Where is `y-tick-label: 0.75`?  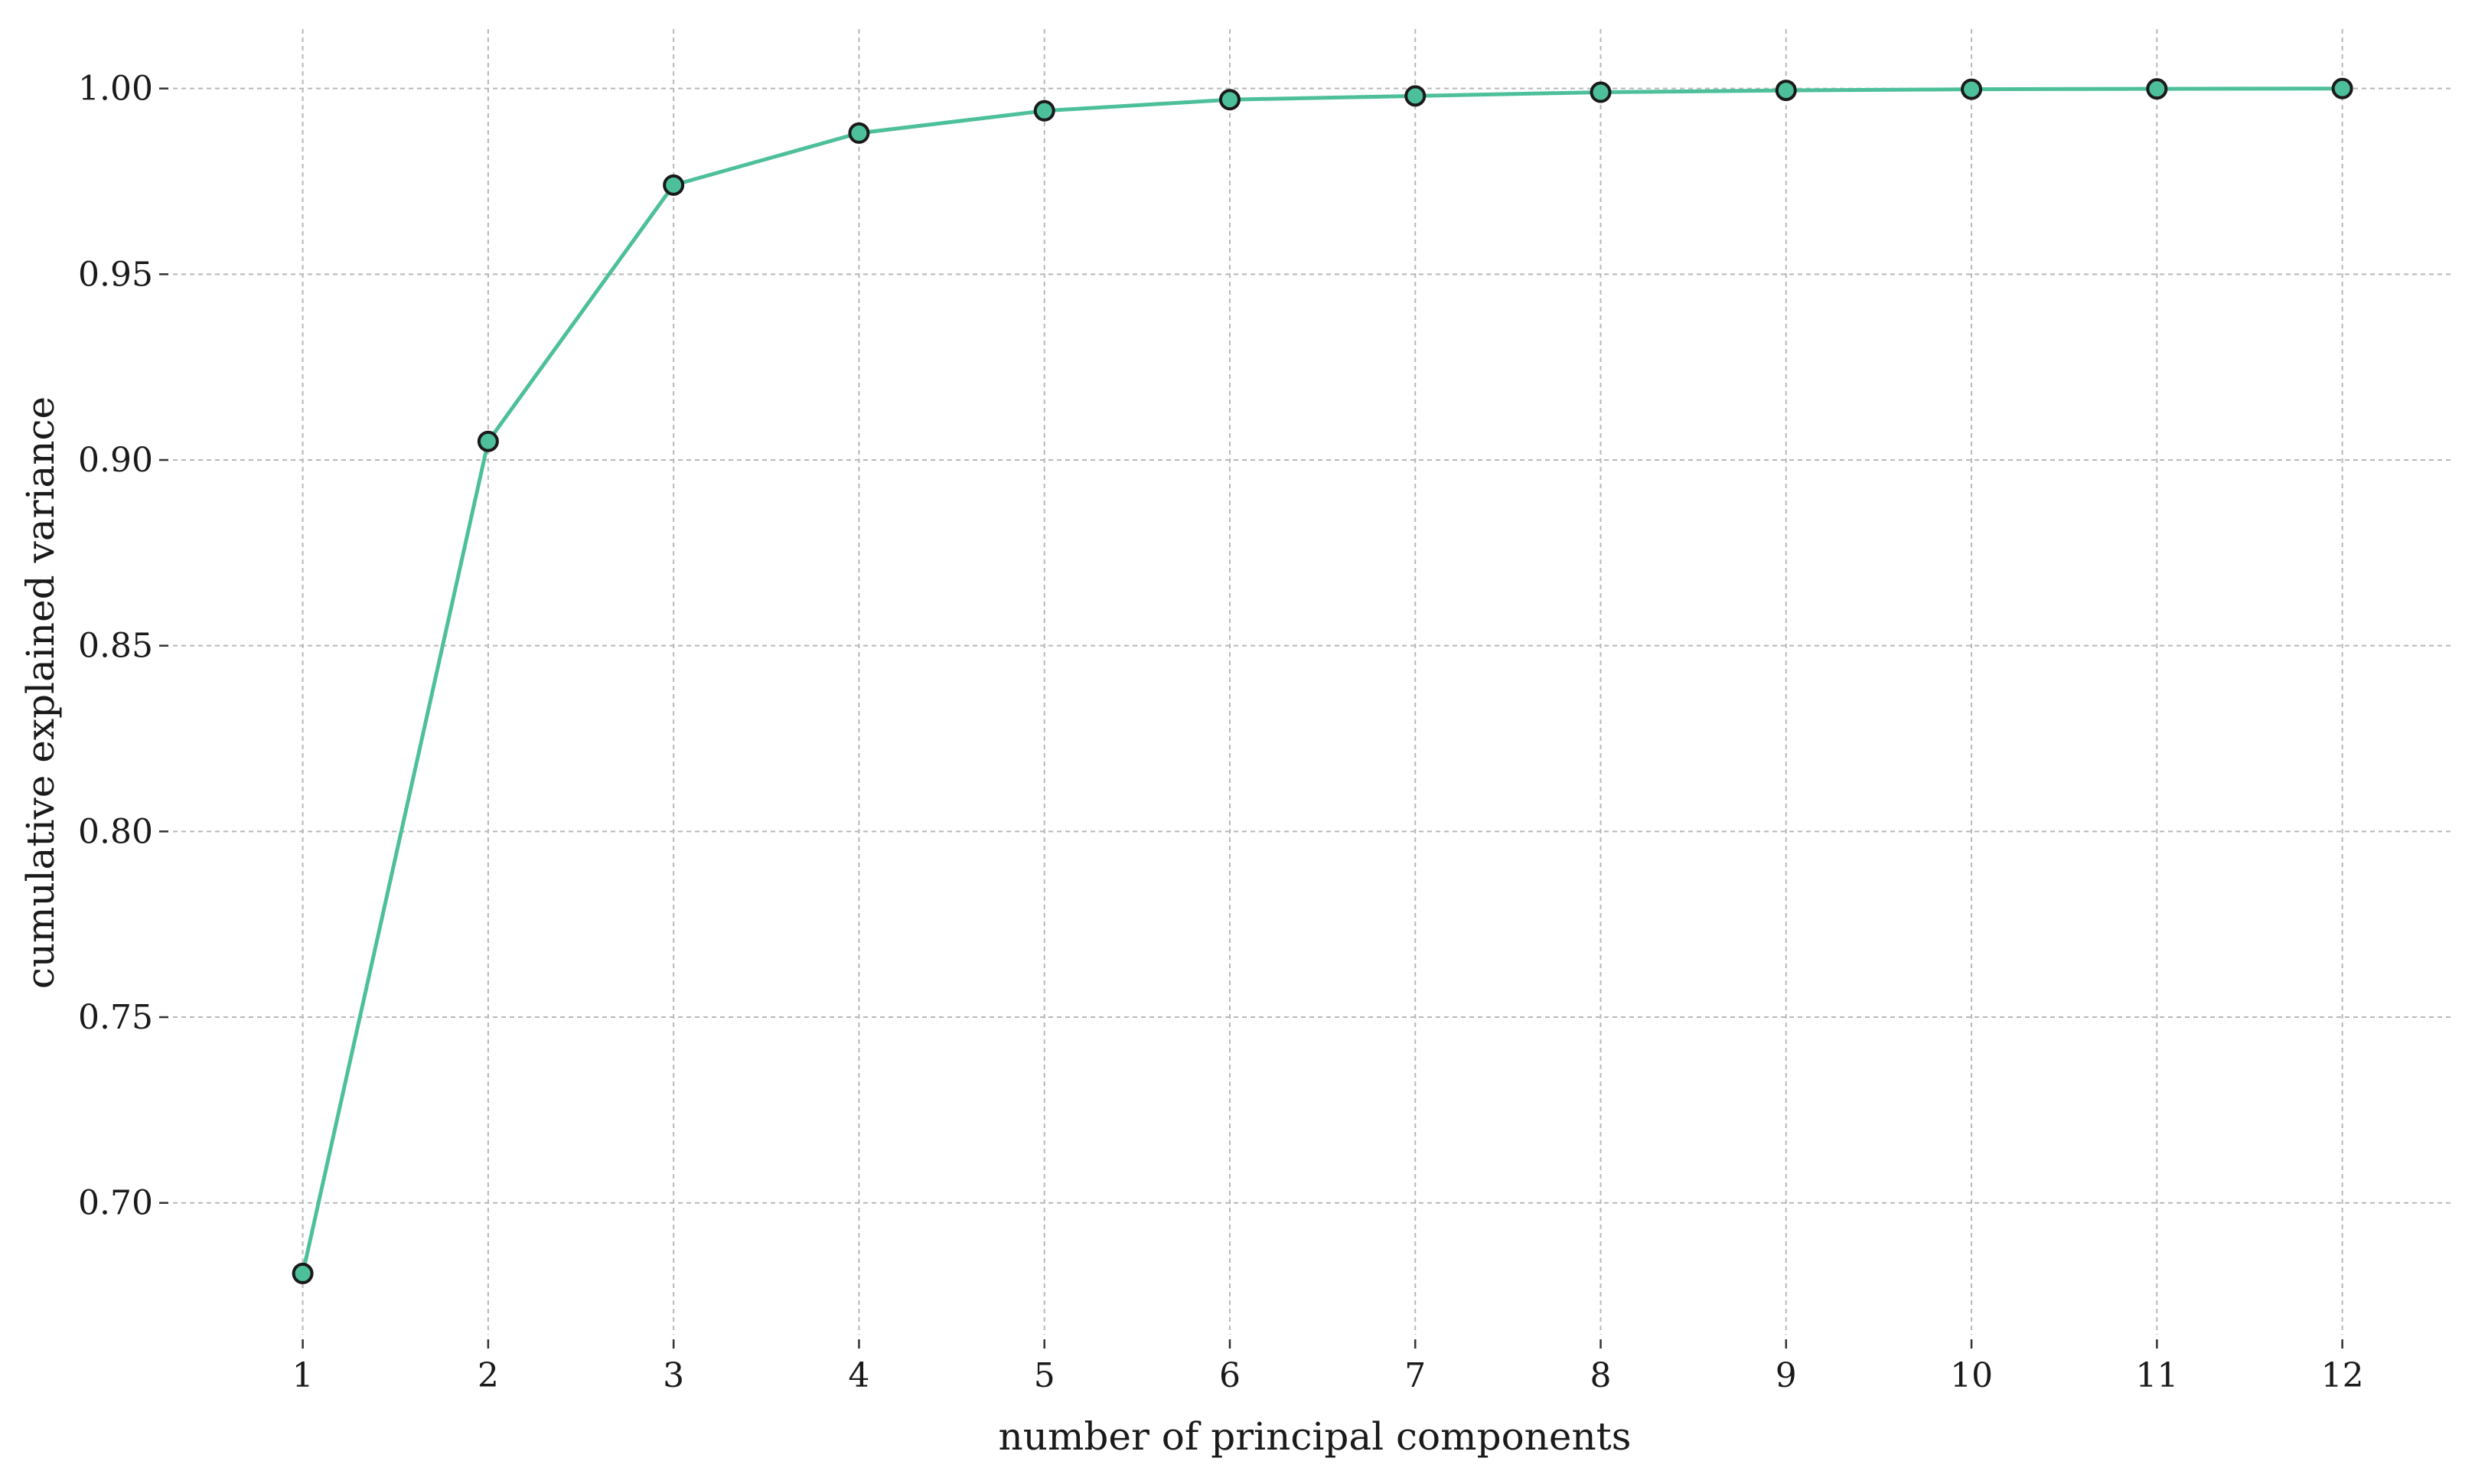 y-tick-label: 0.75 is located at coordinates (115, 1017).